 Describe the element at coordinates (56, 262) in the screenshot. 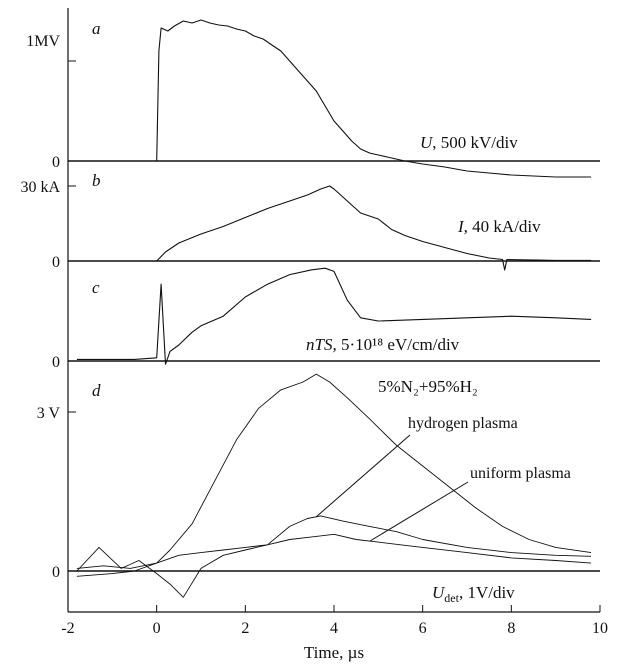

I see `panel-b-ytick-zero: 0` at that location.